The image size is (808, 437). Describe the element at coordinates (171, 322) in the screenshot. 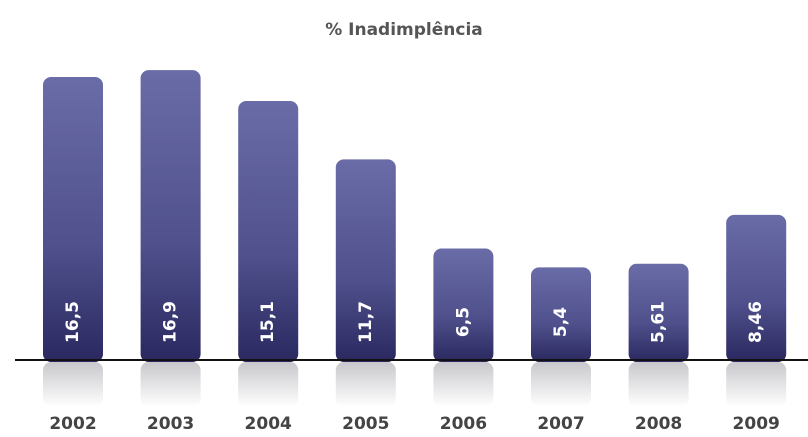

I see `value-label: 16,9` at that location.